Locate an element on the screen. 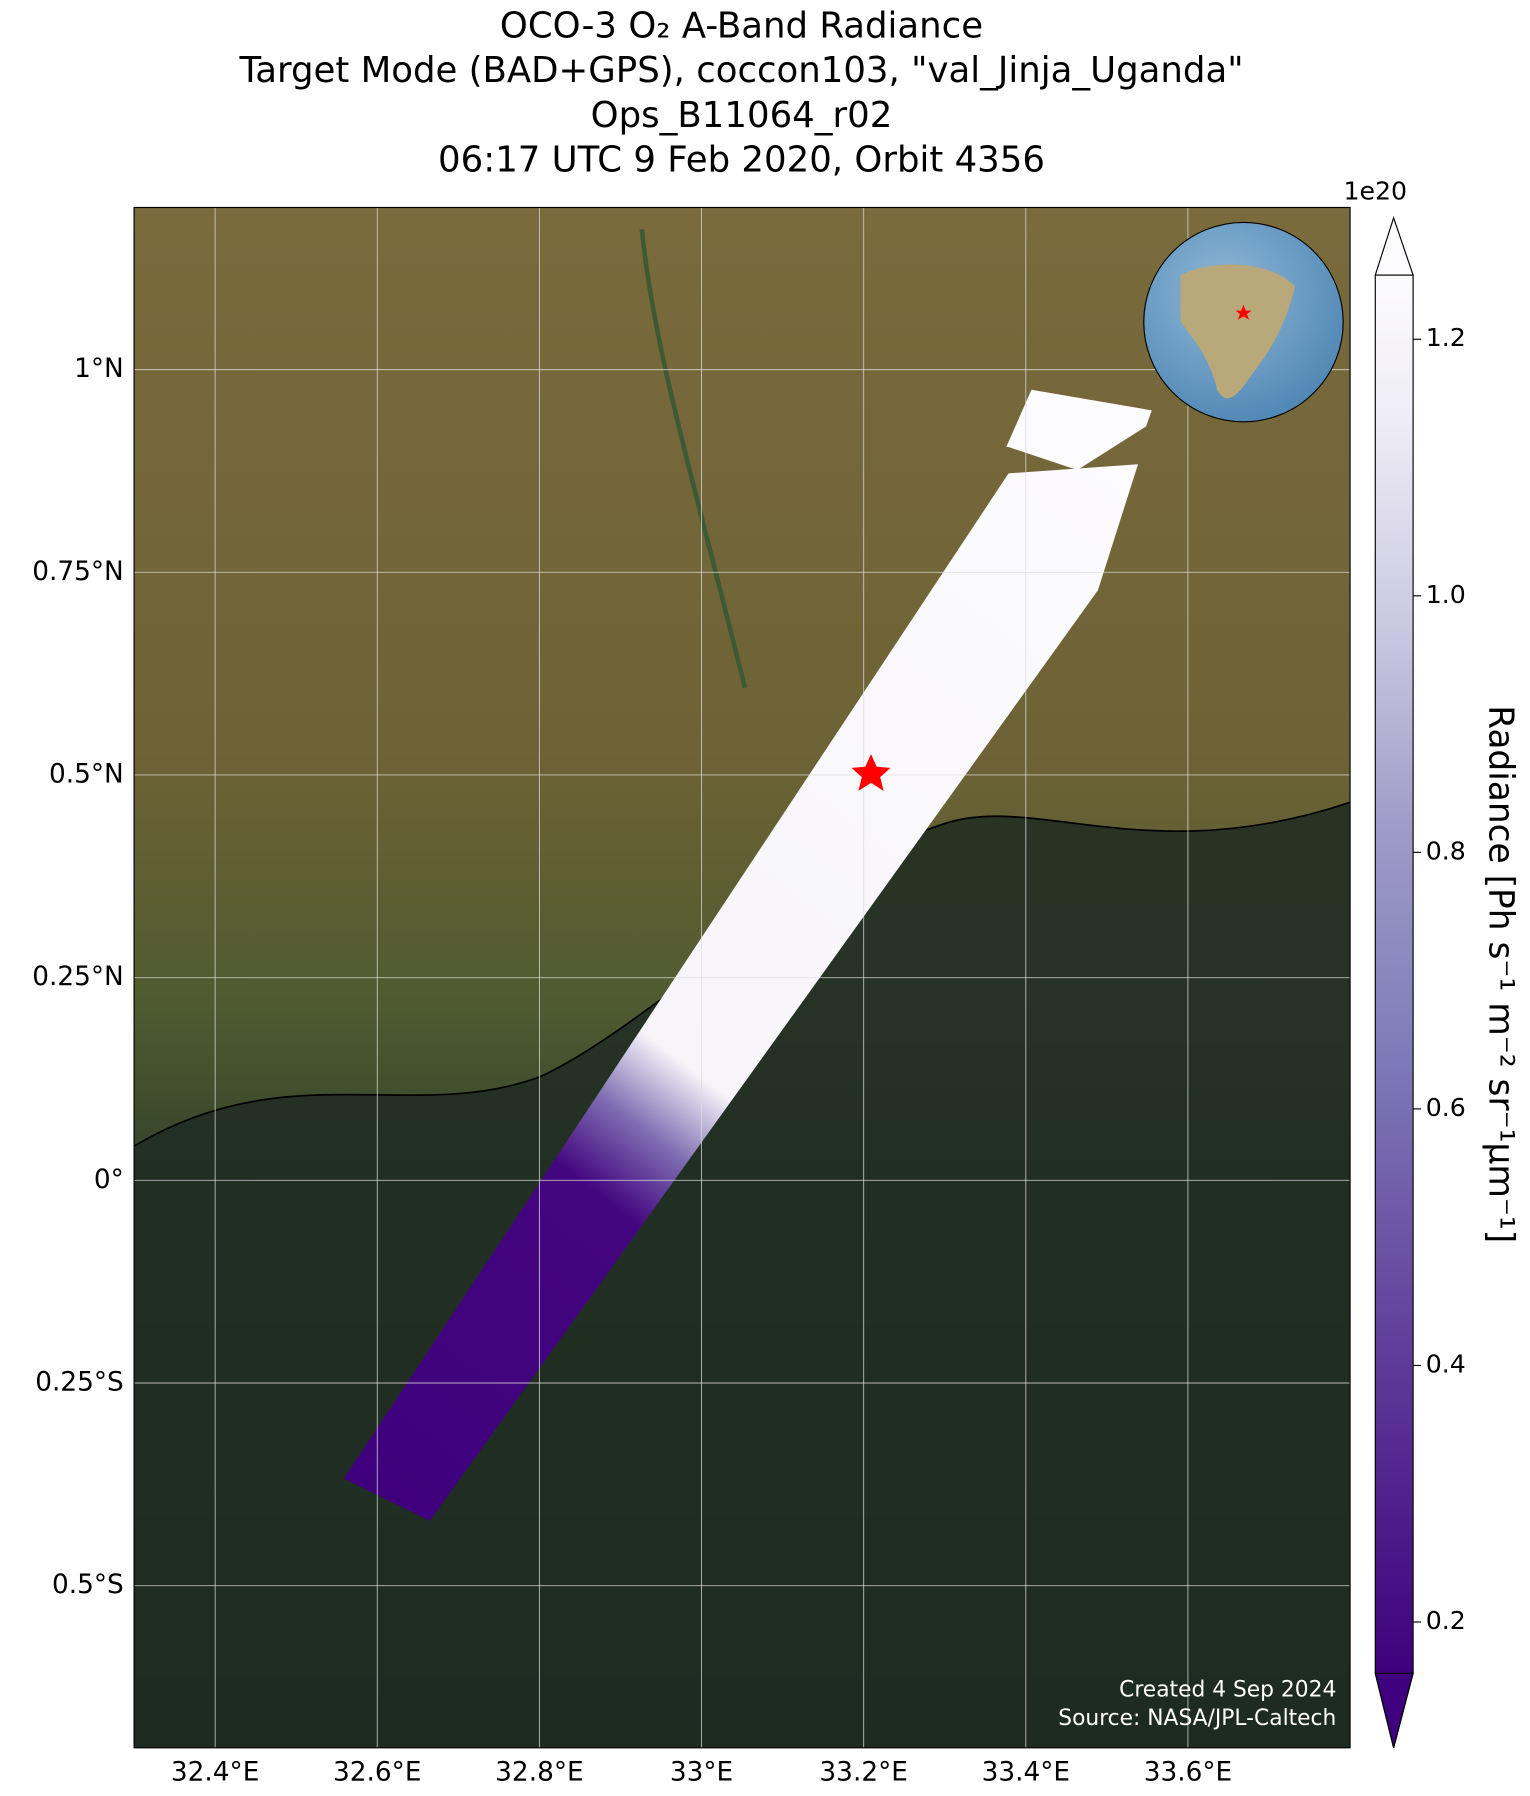  x-tick-label: 32.4°E is located at coordinates (215, 1773).